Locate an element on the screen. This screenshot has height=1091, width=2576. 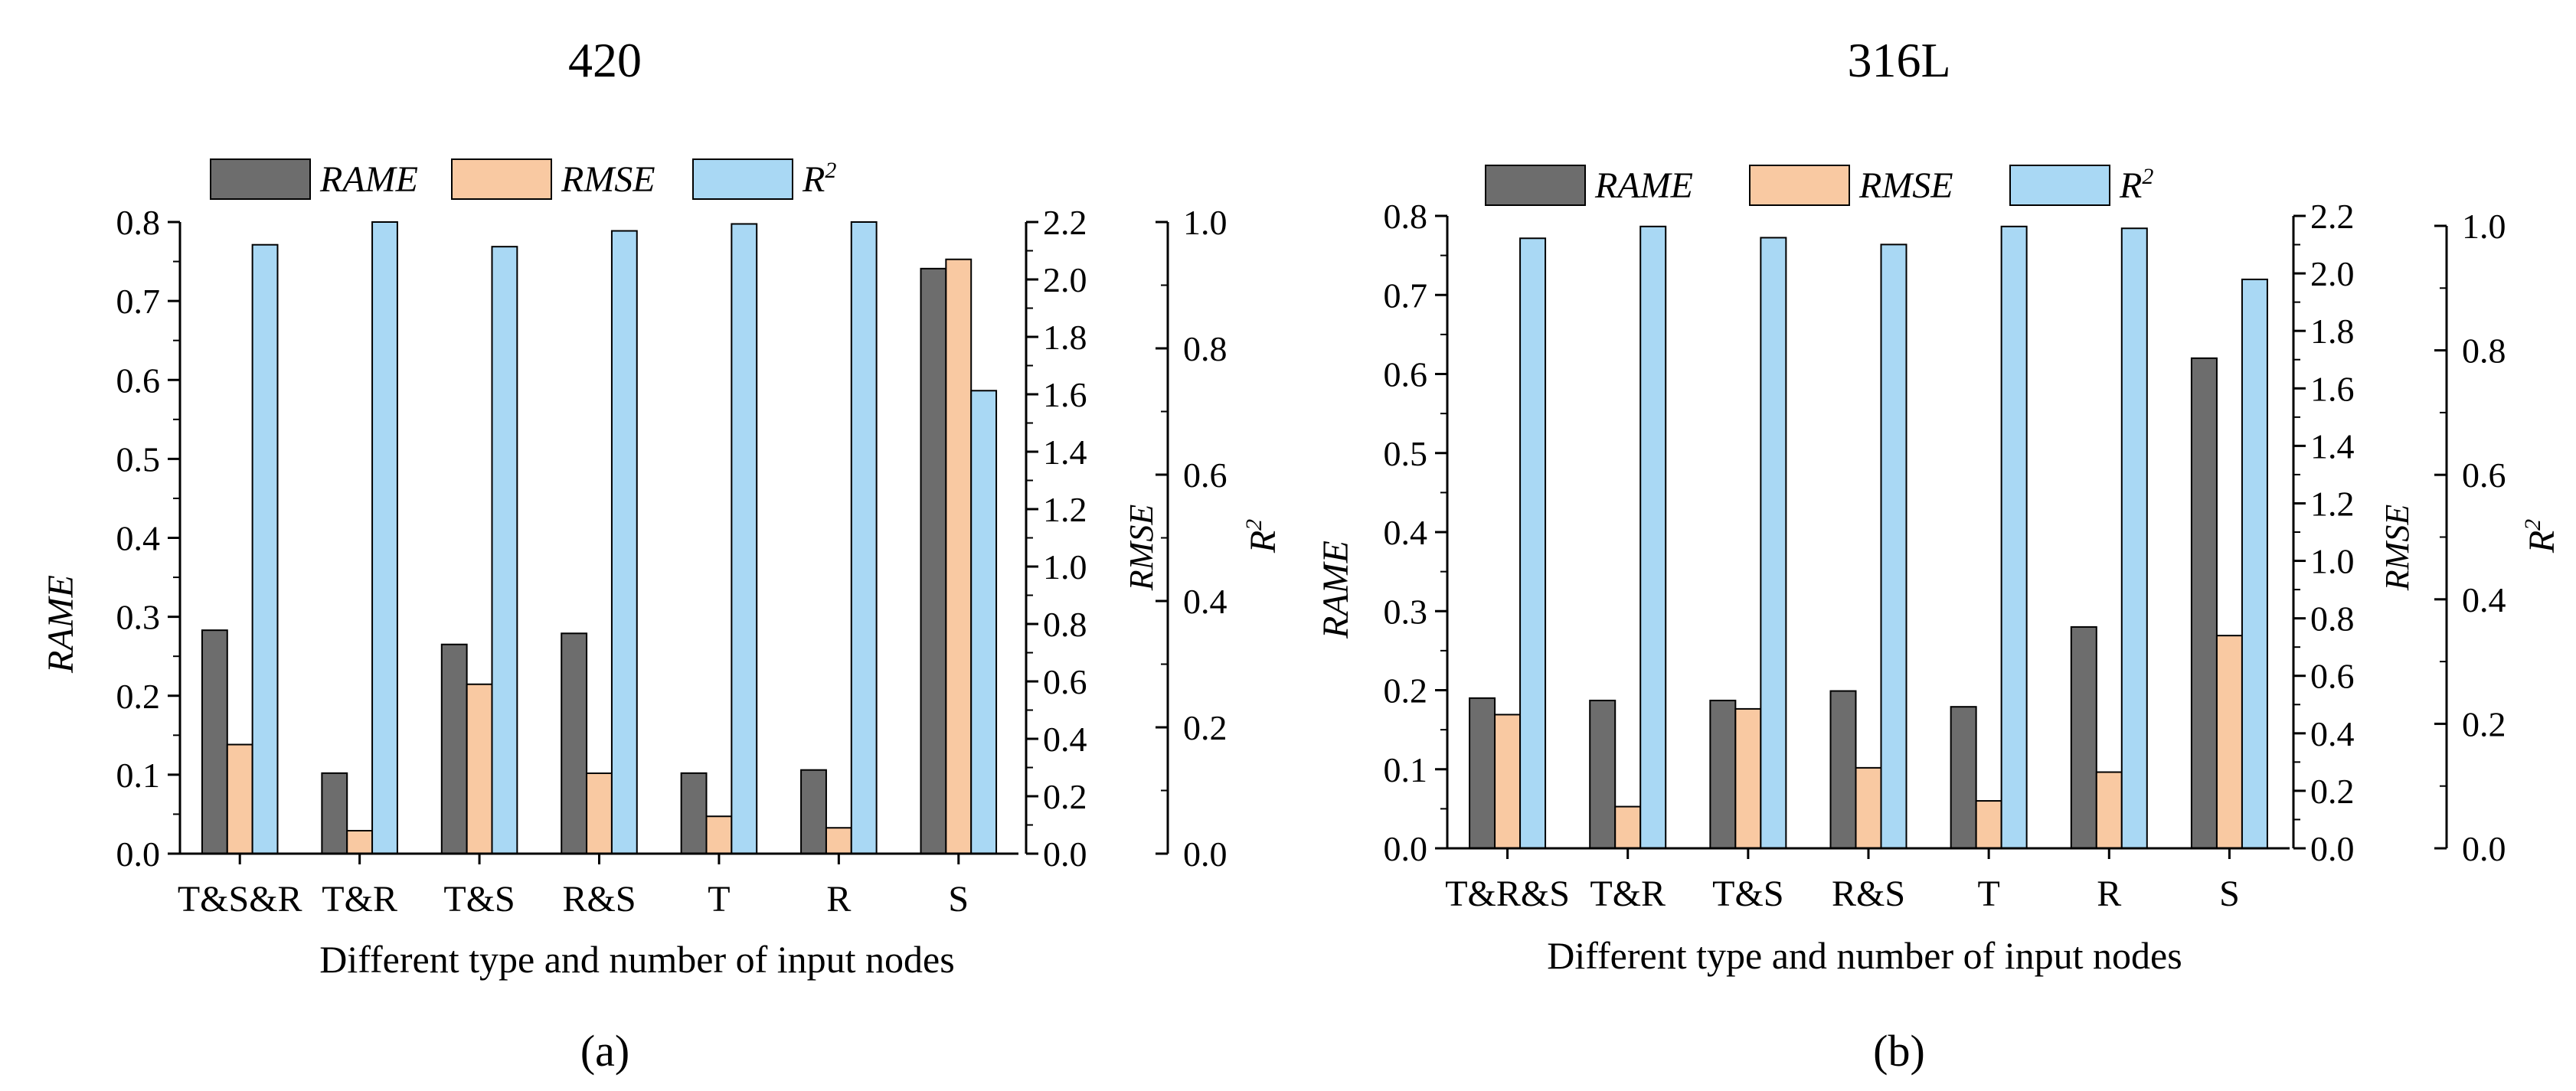
rame-tick-label: 0.0 is located at coordinates (138, 854).